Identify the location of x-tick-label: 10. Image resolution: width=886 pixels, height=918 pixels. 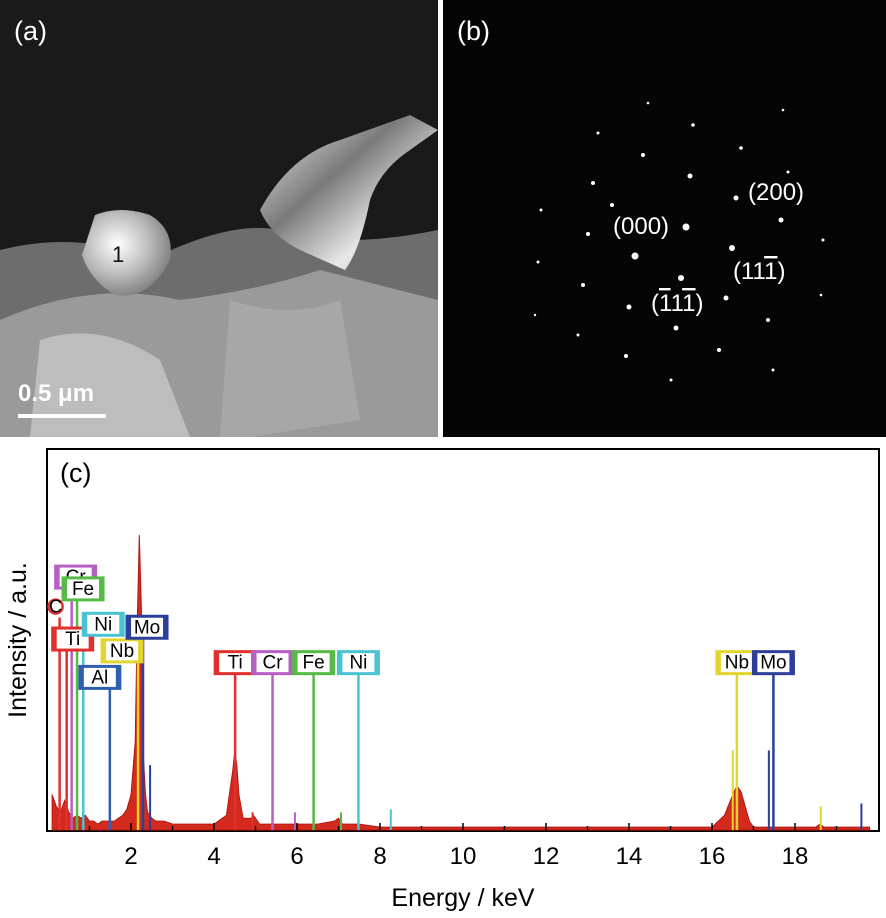
(463, 856).